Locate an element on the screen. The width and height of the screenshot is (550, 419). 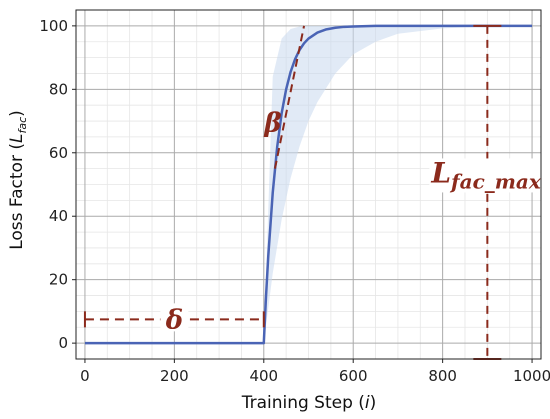
lfacmax-subscript: fac_max is located at coordinates (495, 181).